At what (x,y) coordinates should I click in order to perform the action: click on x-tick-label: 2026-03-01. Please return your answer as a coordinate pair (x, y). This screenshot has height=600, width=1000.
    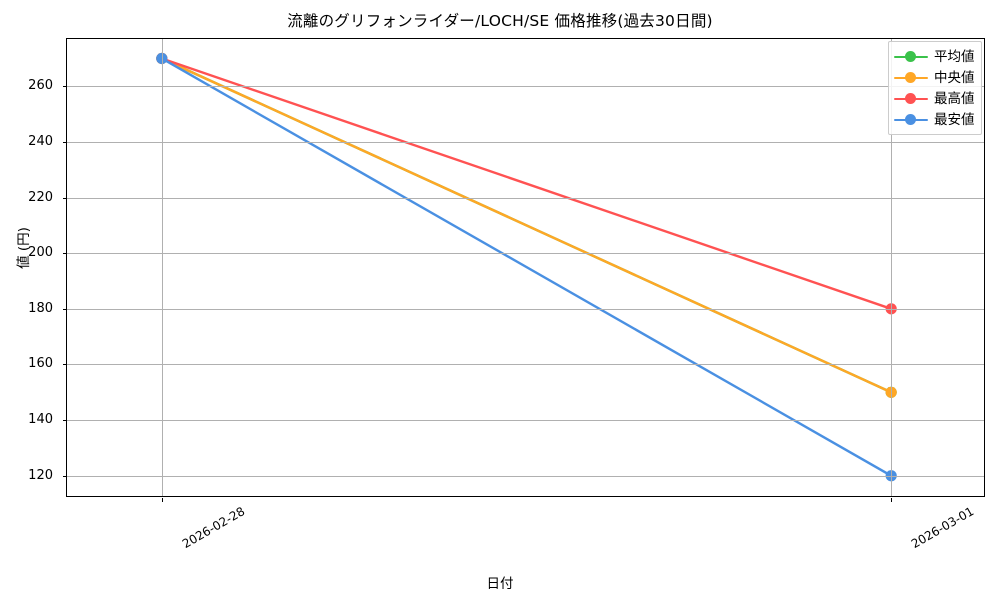
    Looking at the image, I should click on (943, 528).